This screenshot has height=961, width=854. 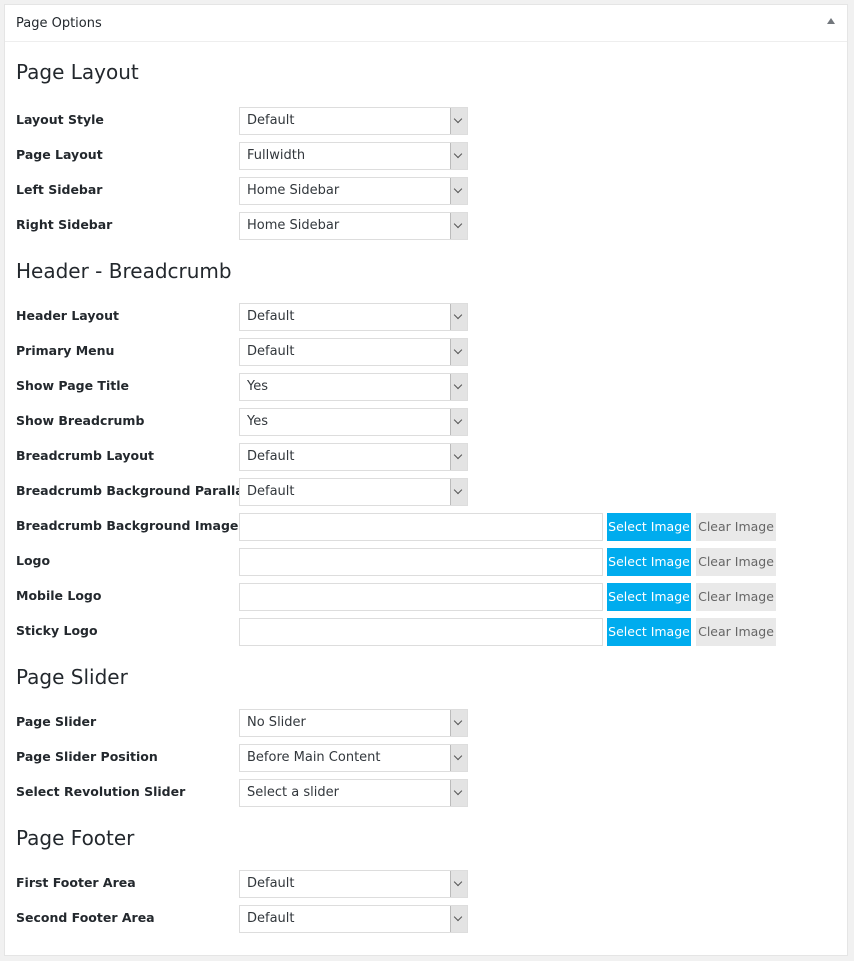 I want to click on primary-menu-select: Default, so click(x=353, y=352).